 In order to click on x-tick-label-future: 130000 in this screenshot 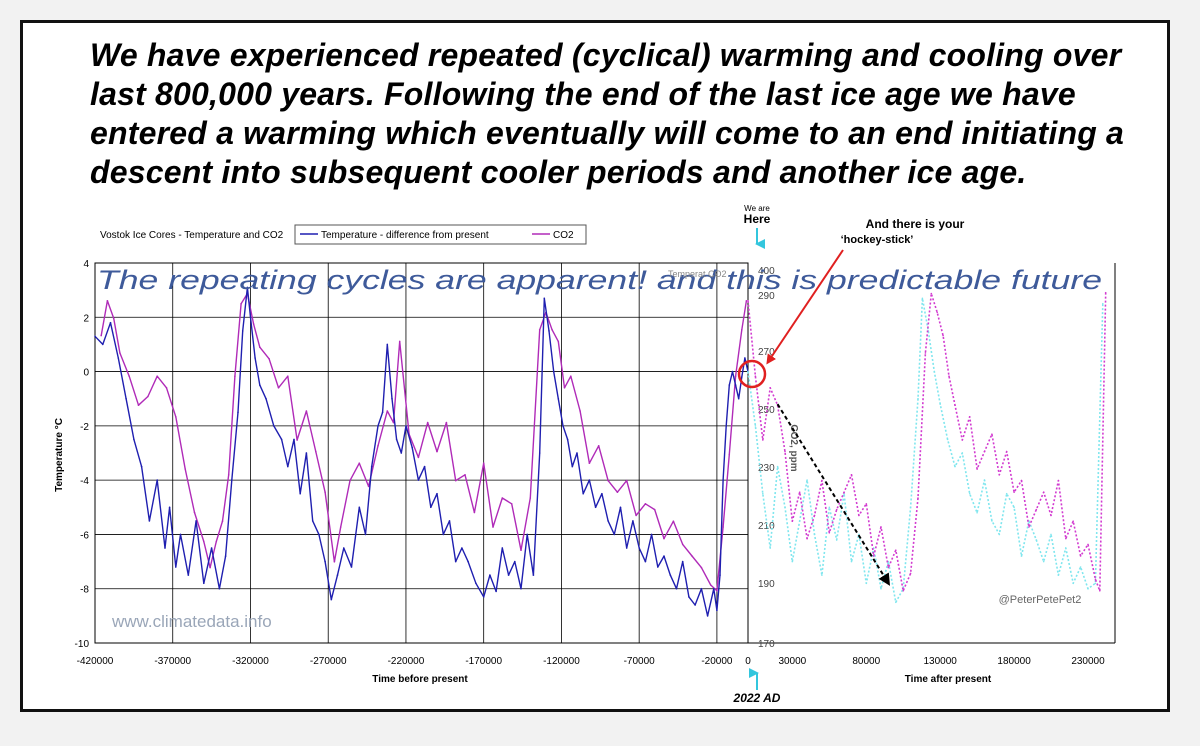, I will do `click(940, 661)`.